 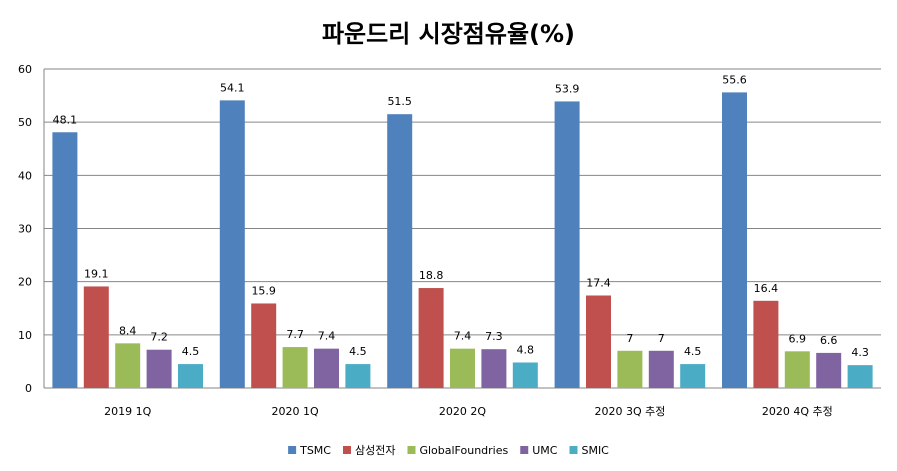 I want to click on y-tick-label: 50, so click(x=25, y=122).